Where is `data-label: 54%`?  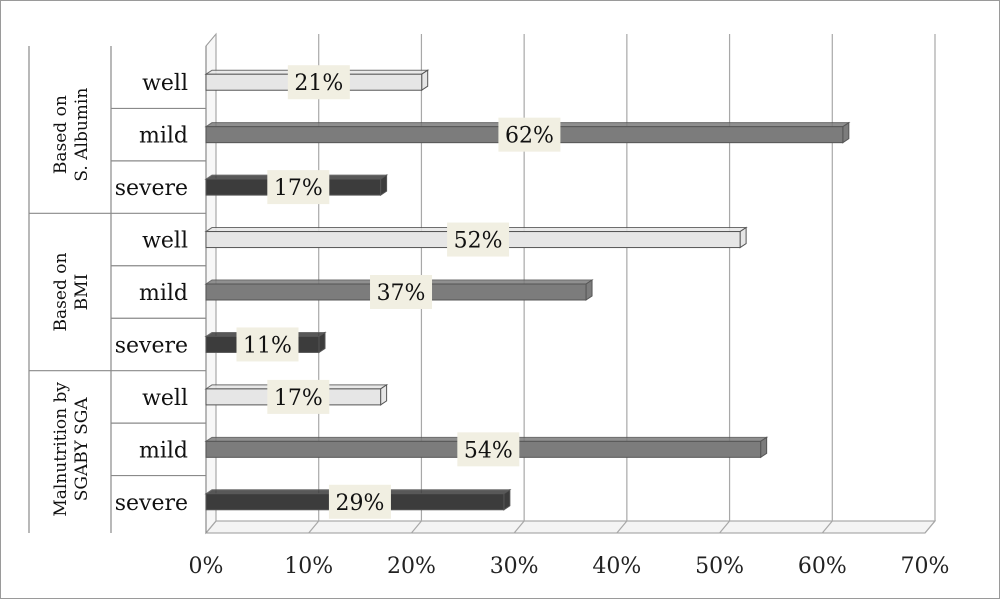 data-label: 54% is located at coordinates (488, 450).